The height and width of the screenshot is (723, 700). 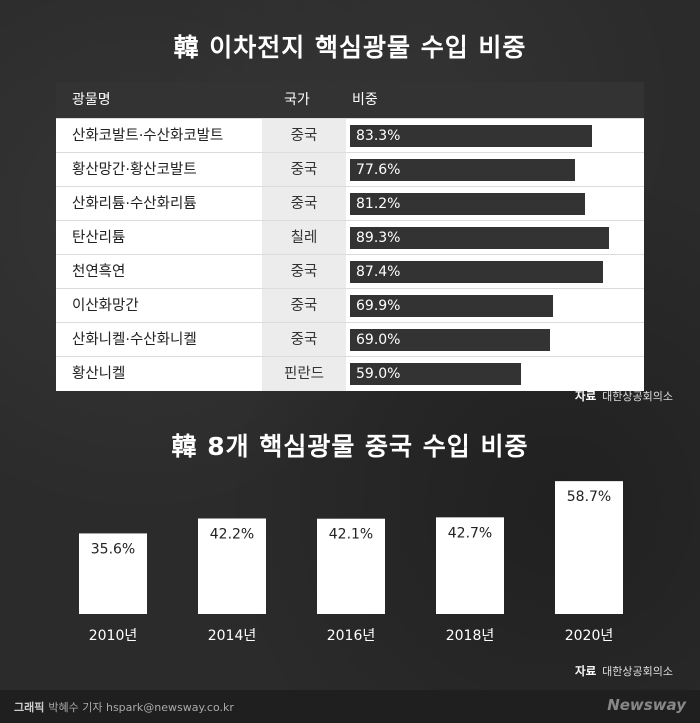 What do you see at coordinates (91, 100) in the screenshot?
I see `header-mineral: 광물명` at bounding box center [91, 100].